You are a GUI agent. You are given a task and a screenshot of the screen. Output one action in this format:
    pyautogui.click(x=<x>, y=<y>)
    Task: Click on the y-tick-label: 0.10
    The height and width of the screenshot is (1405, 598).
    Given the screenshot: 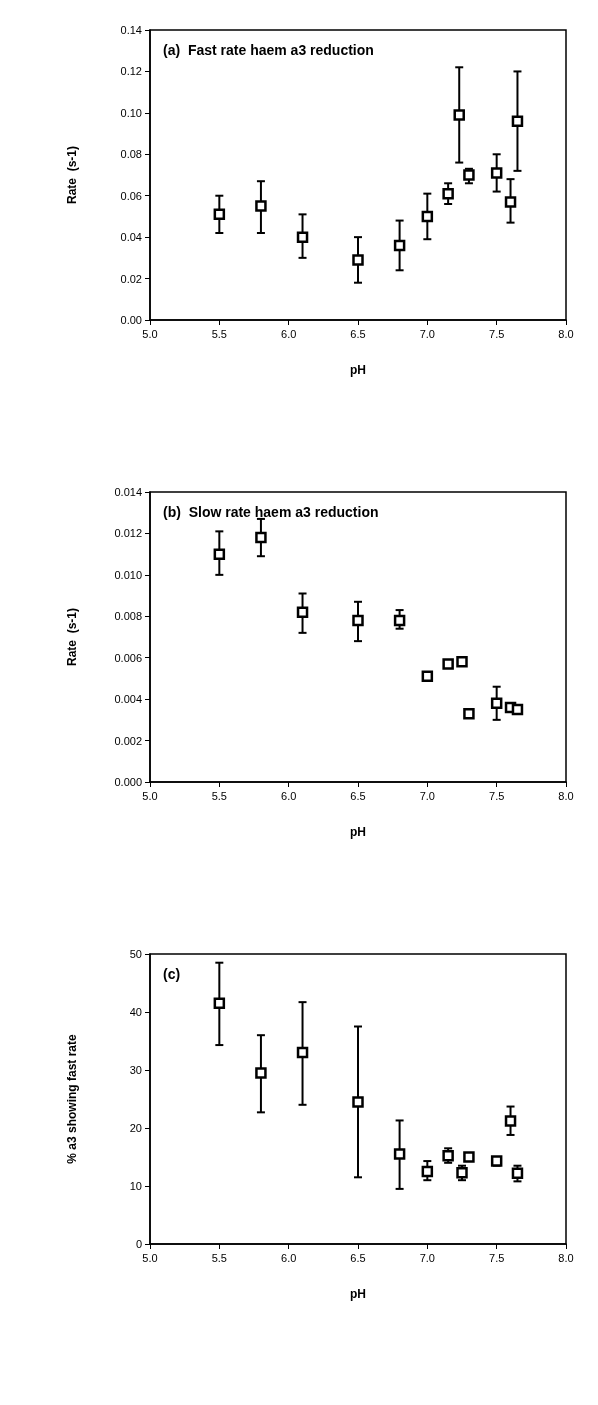 What is the action you would take?
    pyautogui.click(x=131, y=112)
    